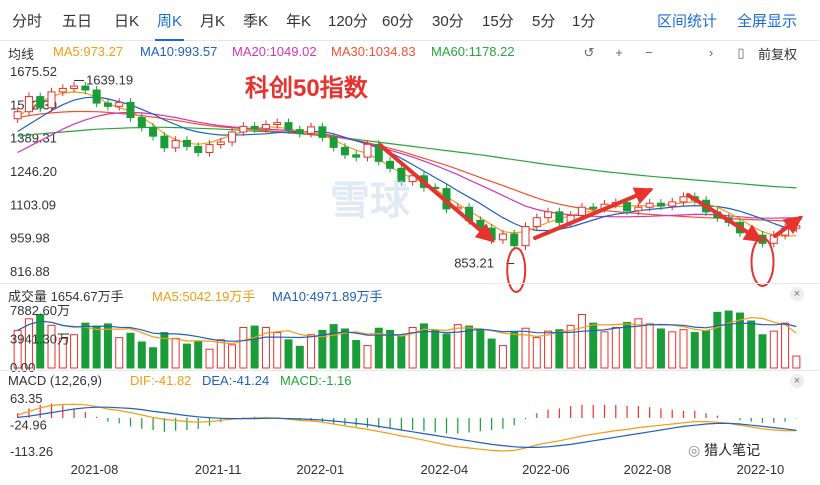 Image resolution: width=820 pixels, height=485 pixels. Describe the element at coordinates (619, 52) in the screenshot. I see `zoom-in-icon: +` at that location.